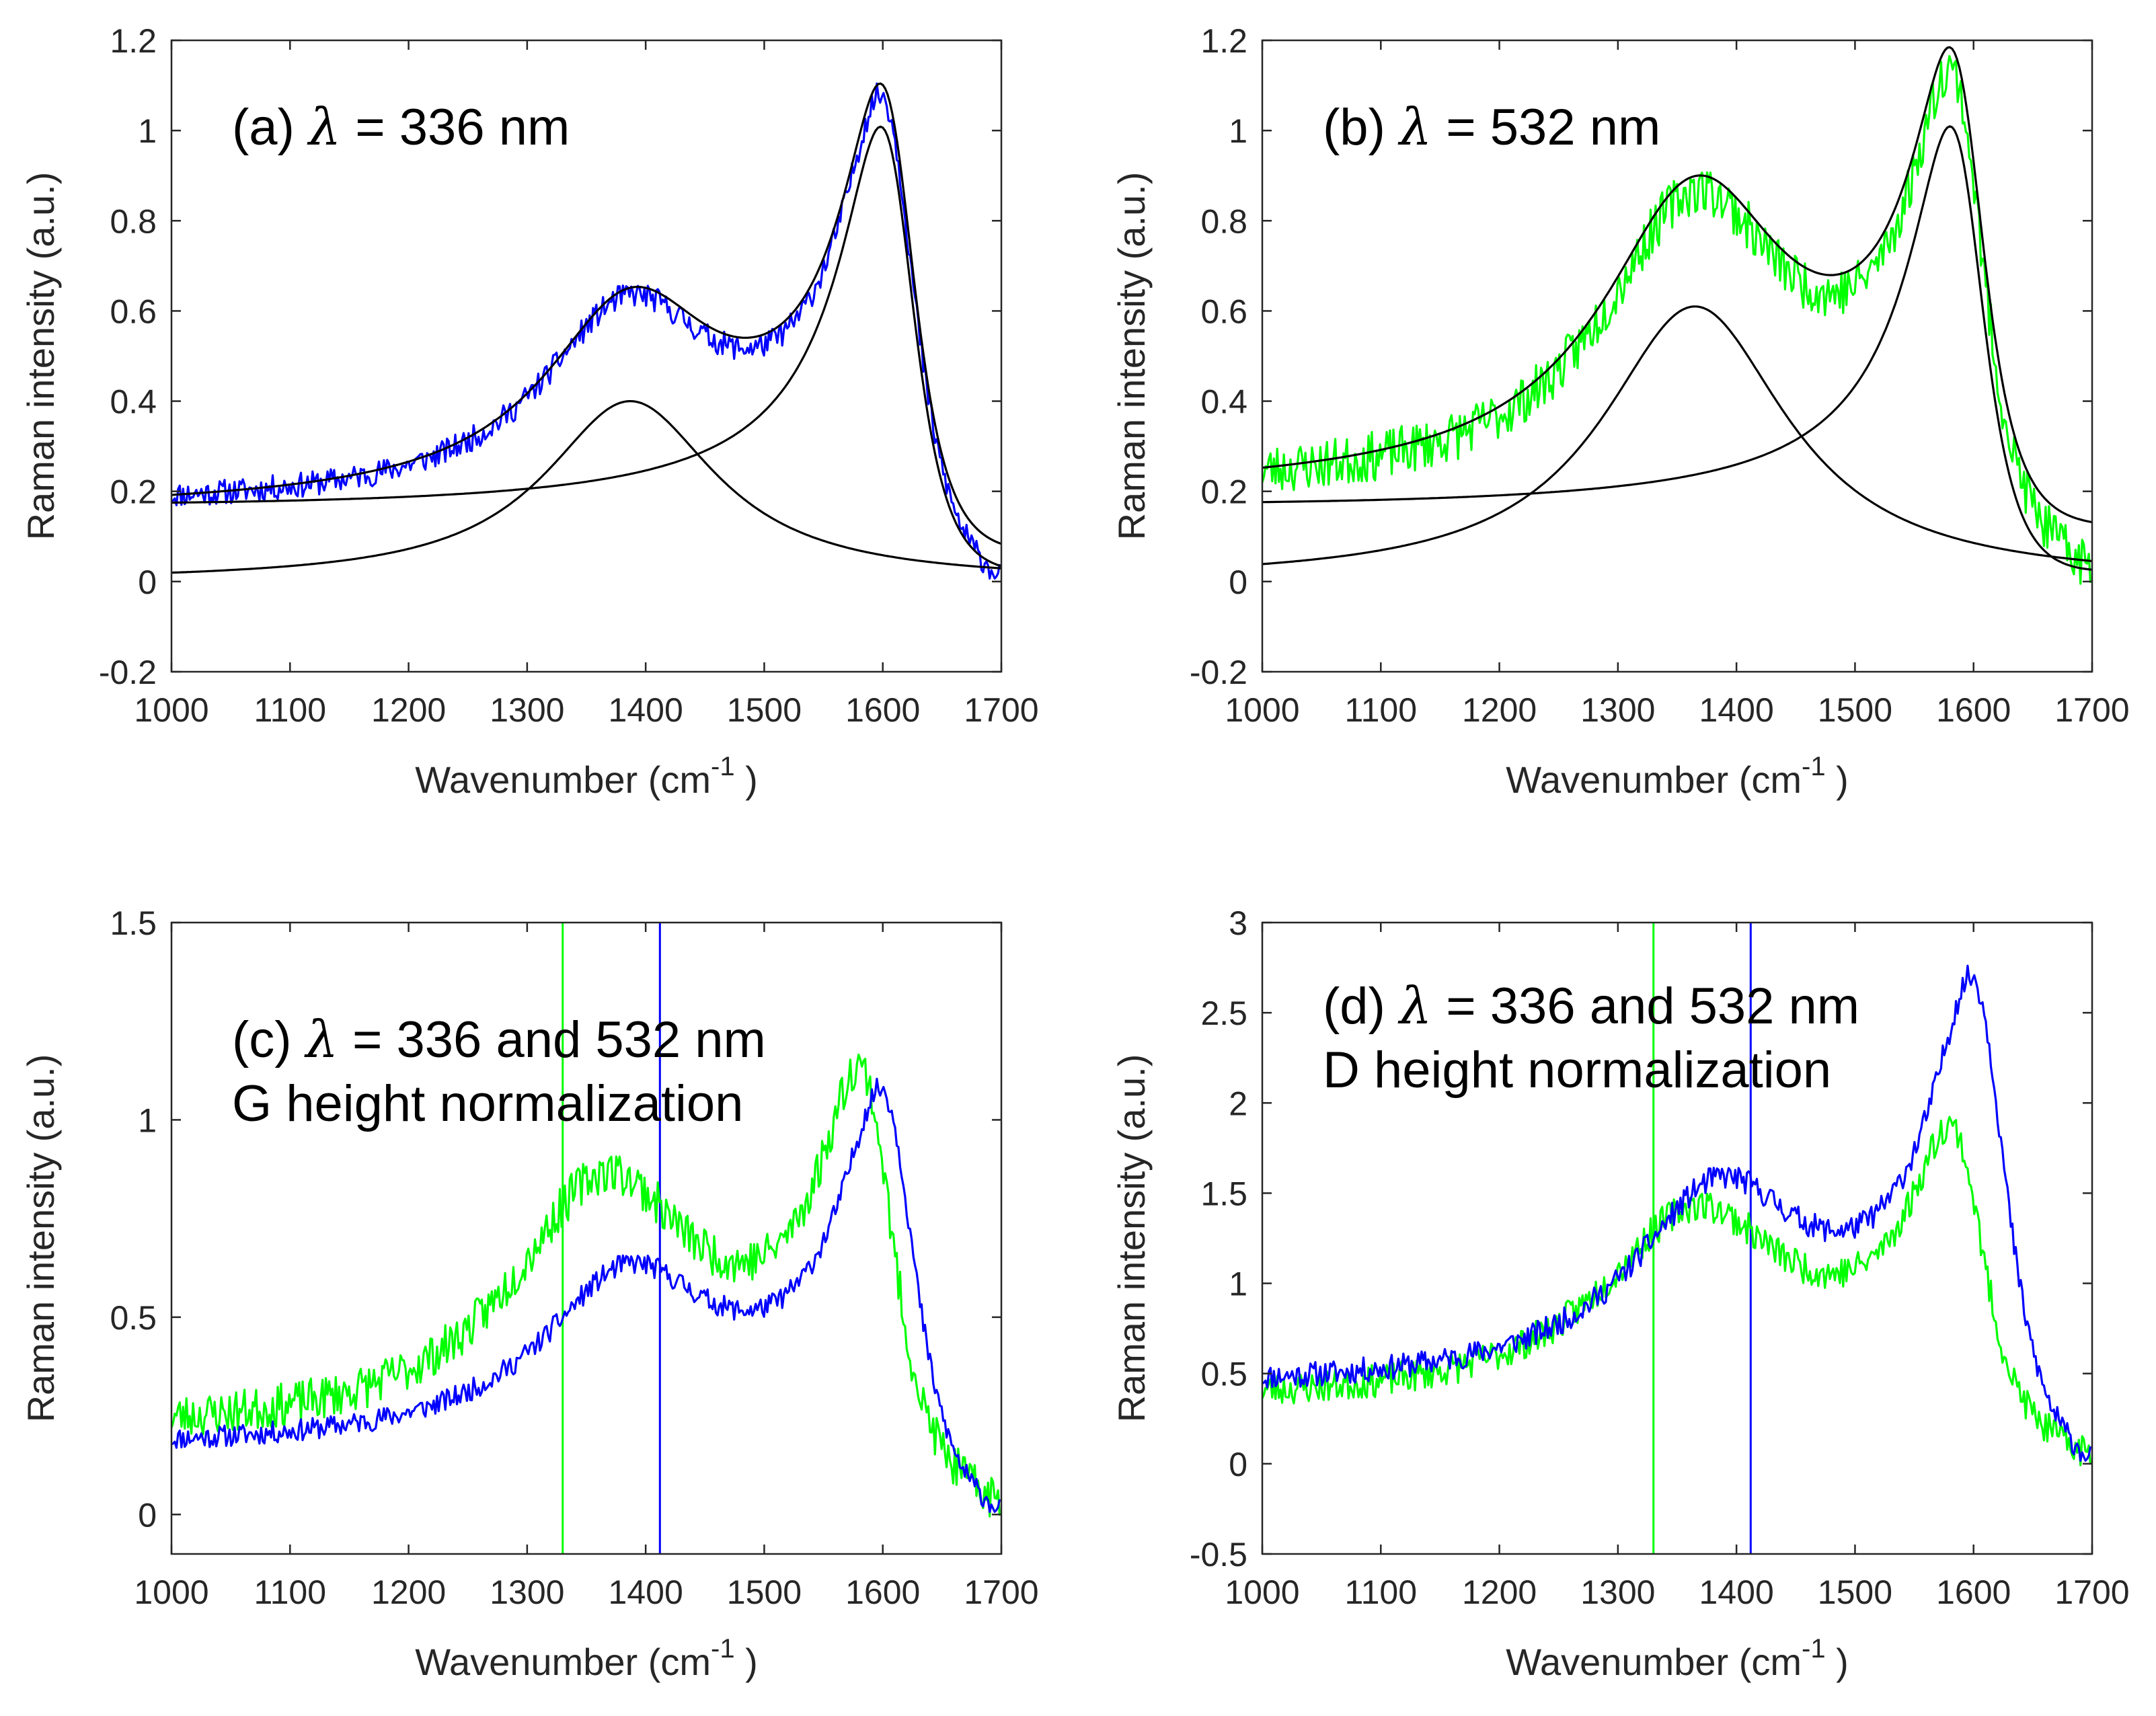  Describe the element at coordinates (499, 1039) in the screenshot. I see `panel-annotation: (c) λ = 336 and 532 nm` at that location.